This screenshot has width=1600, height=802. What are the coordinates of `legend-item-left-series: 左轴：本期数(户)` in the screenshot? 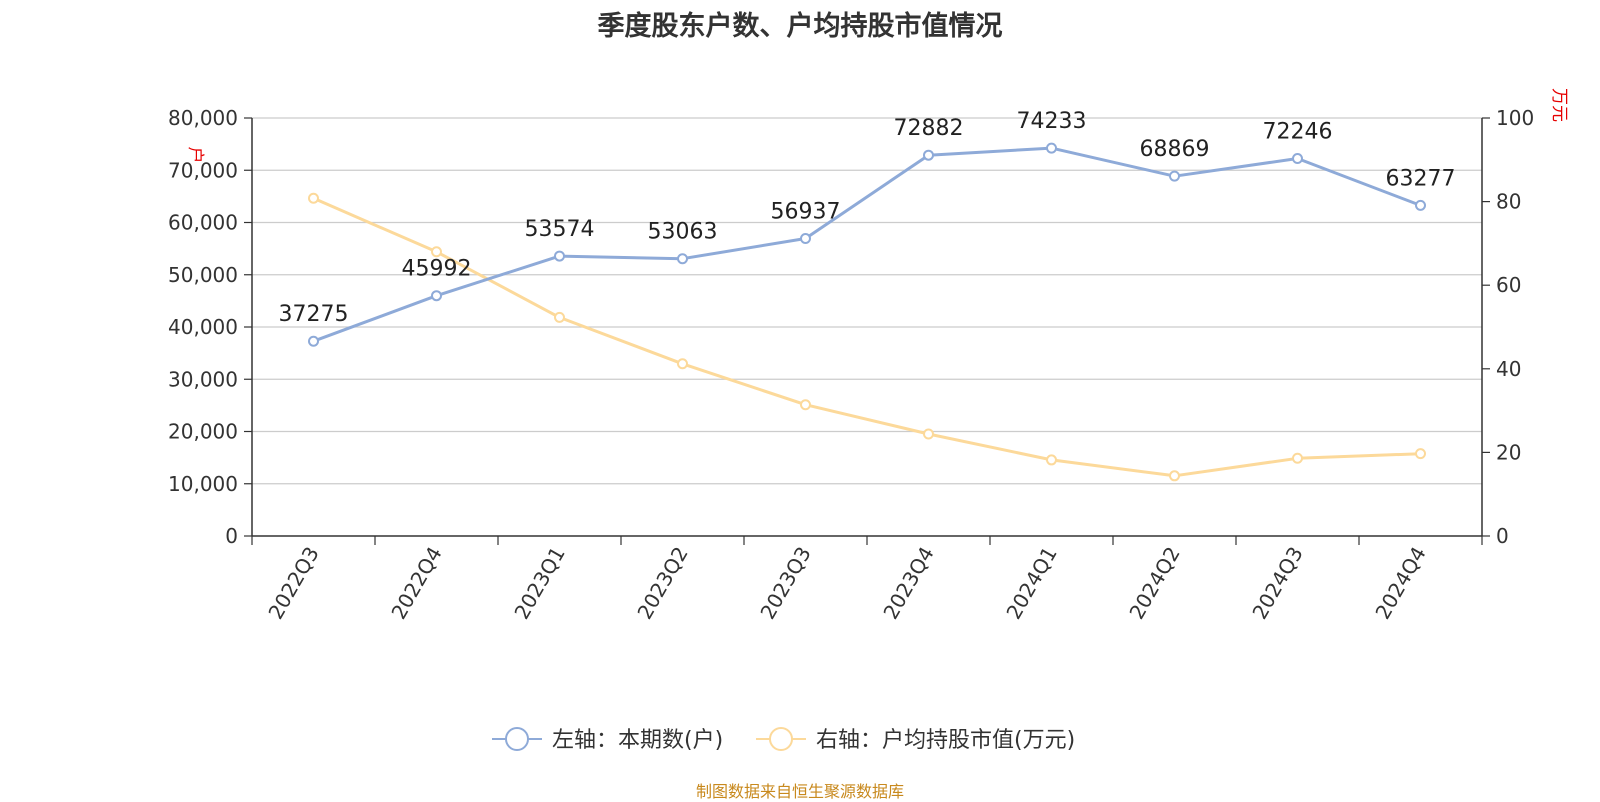 It's located at (607, 740).